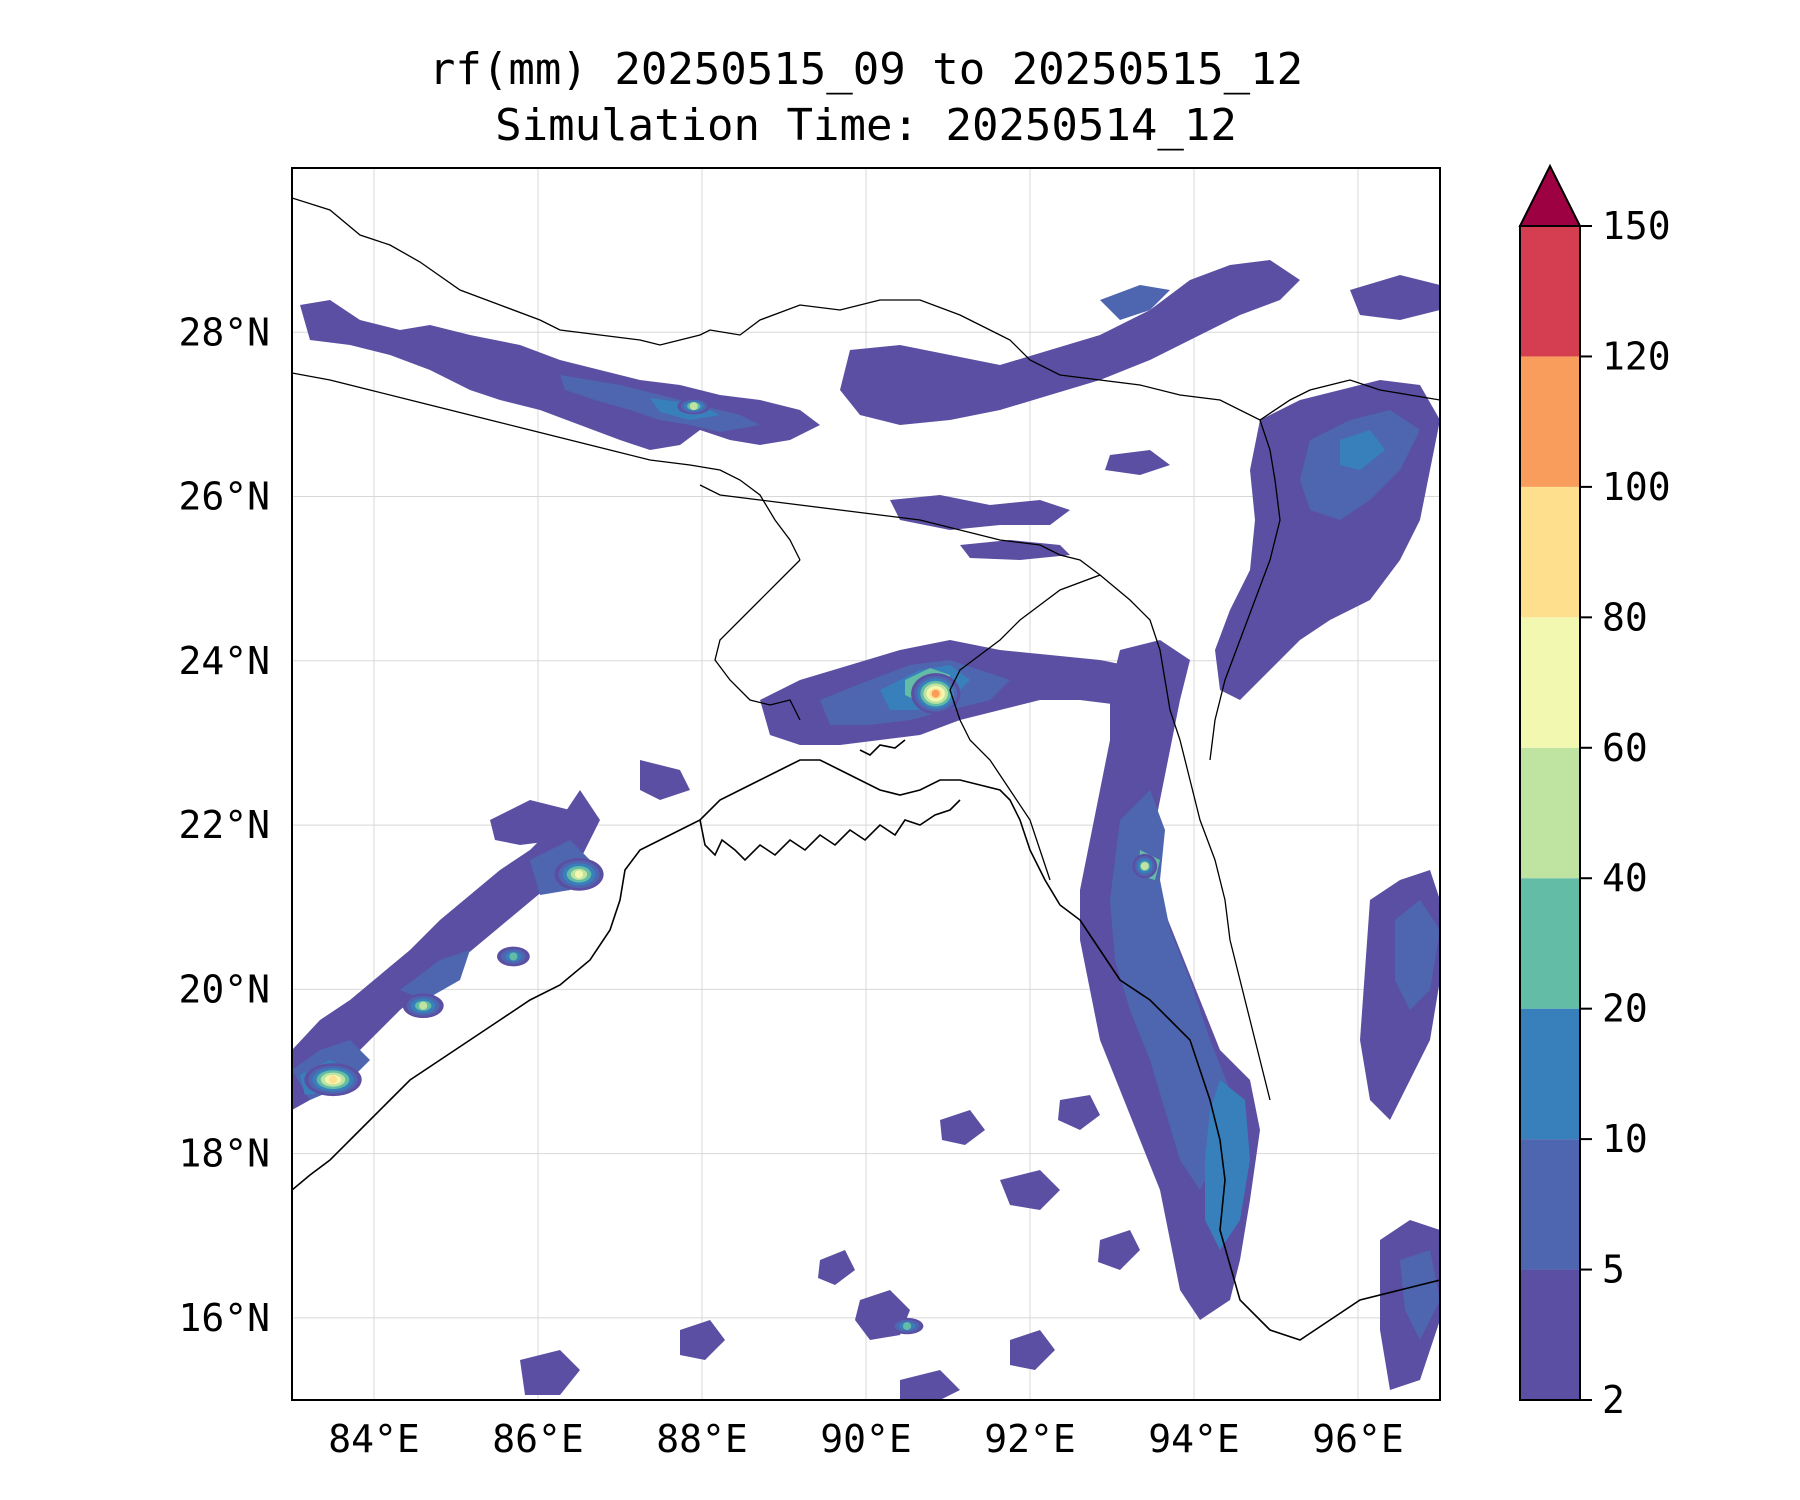 The image size is (1800, 1500). I want to click on lon-tick-label: 92°E, so click(1030, 1439).